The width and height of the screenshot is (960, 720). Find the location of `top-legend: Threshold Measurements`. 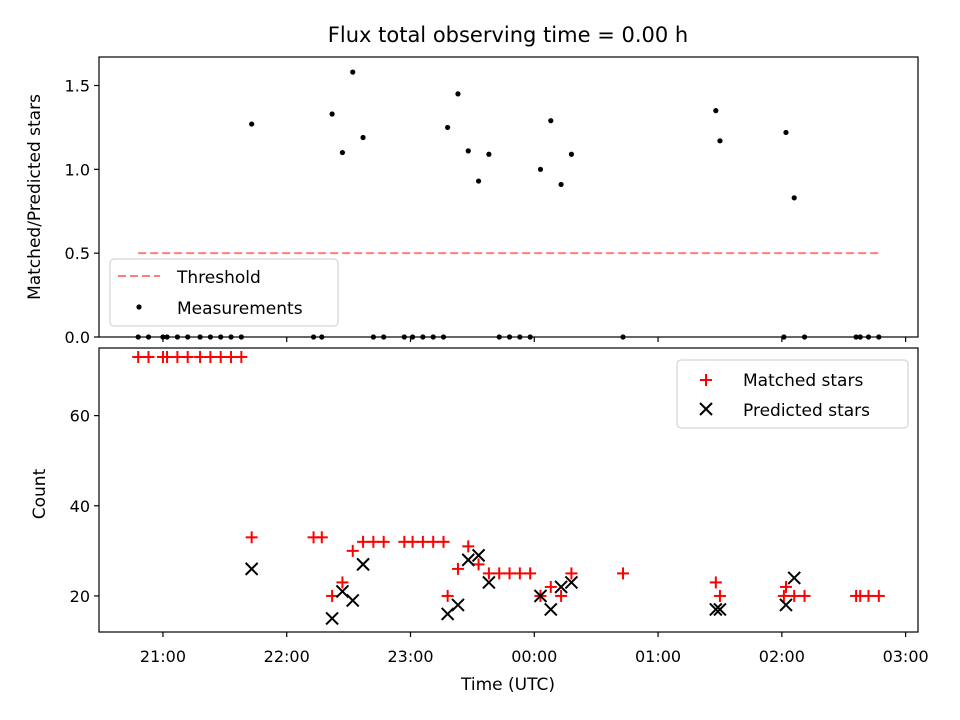

top-legend: Threshold Measurements is located at coordinates (224, 292).